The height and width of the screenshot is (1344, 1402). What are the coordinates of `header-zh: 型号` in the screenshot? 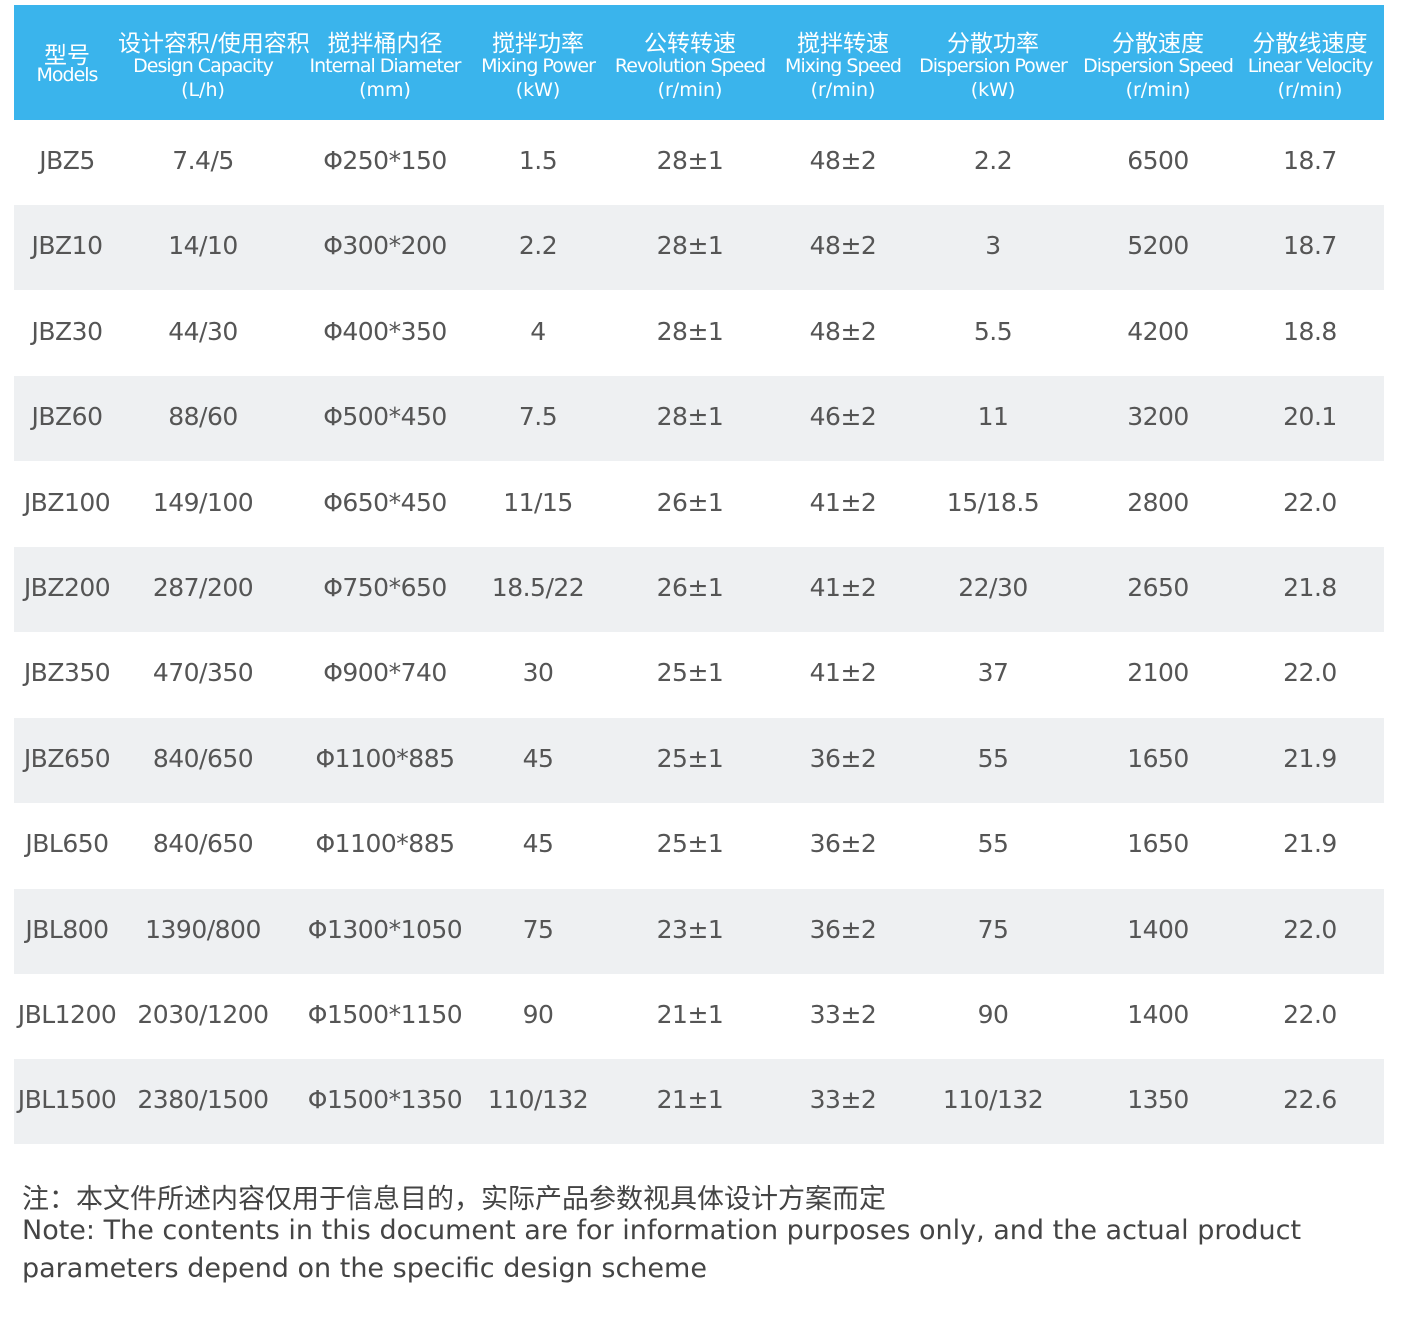 It's located at (67, 56).